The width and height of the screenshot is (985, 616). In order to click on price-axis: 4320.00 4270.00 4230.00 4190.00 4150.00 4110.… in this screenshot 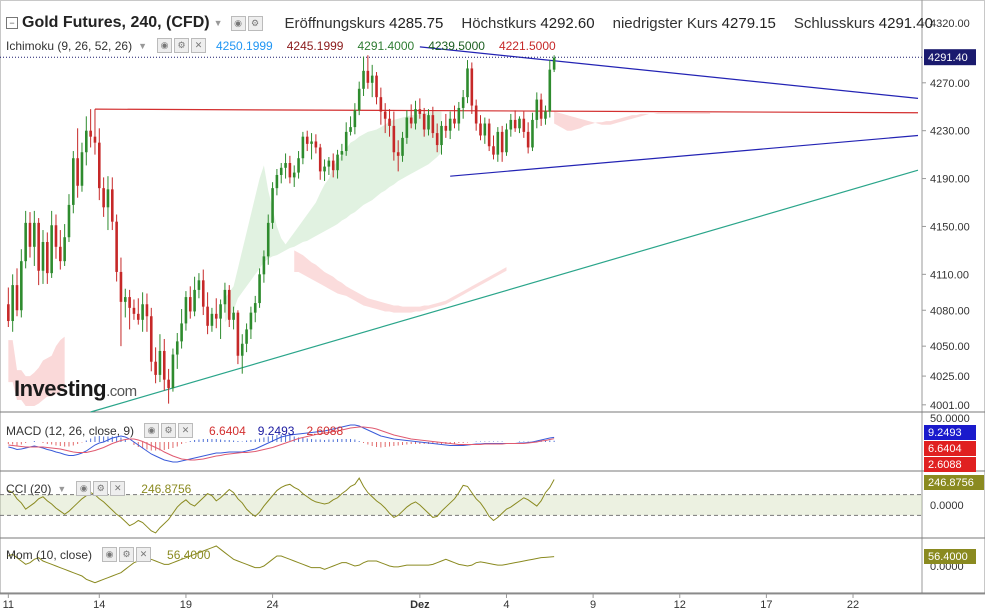, I will do `click(949, 215)`.